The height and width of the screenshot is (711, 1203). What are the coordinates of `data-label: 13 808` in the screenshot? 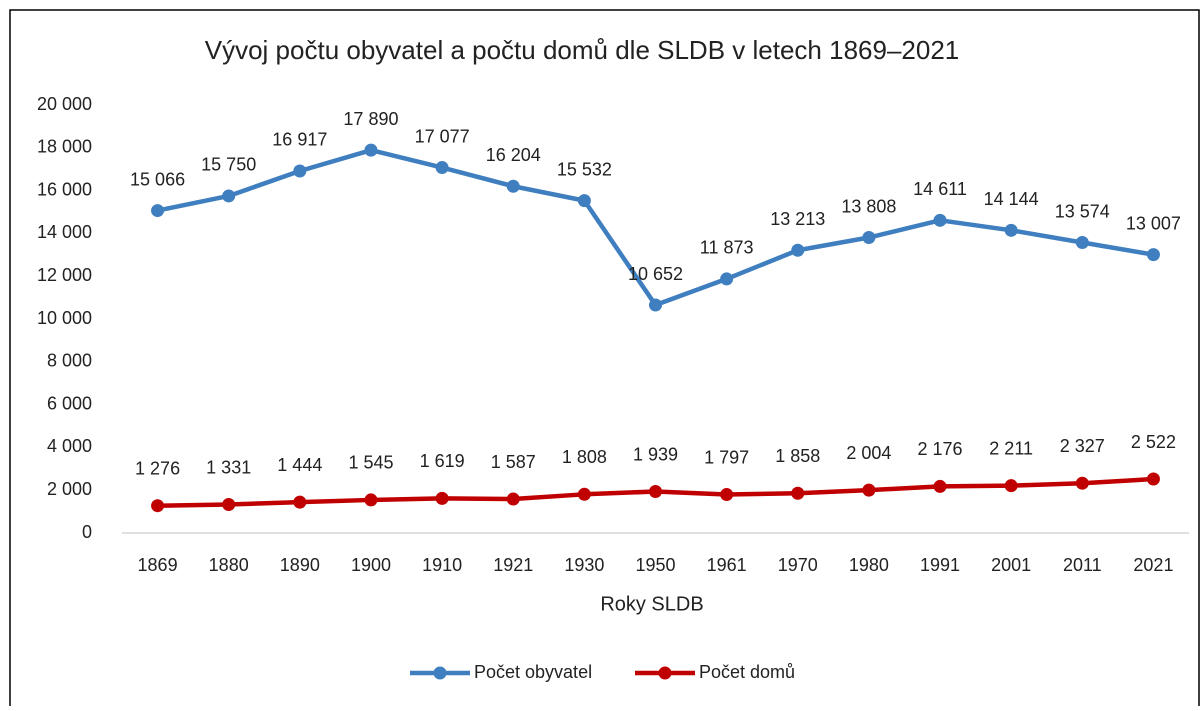 It's located at (868, 206).